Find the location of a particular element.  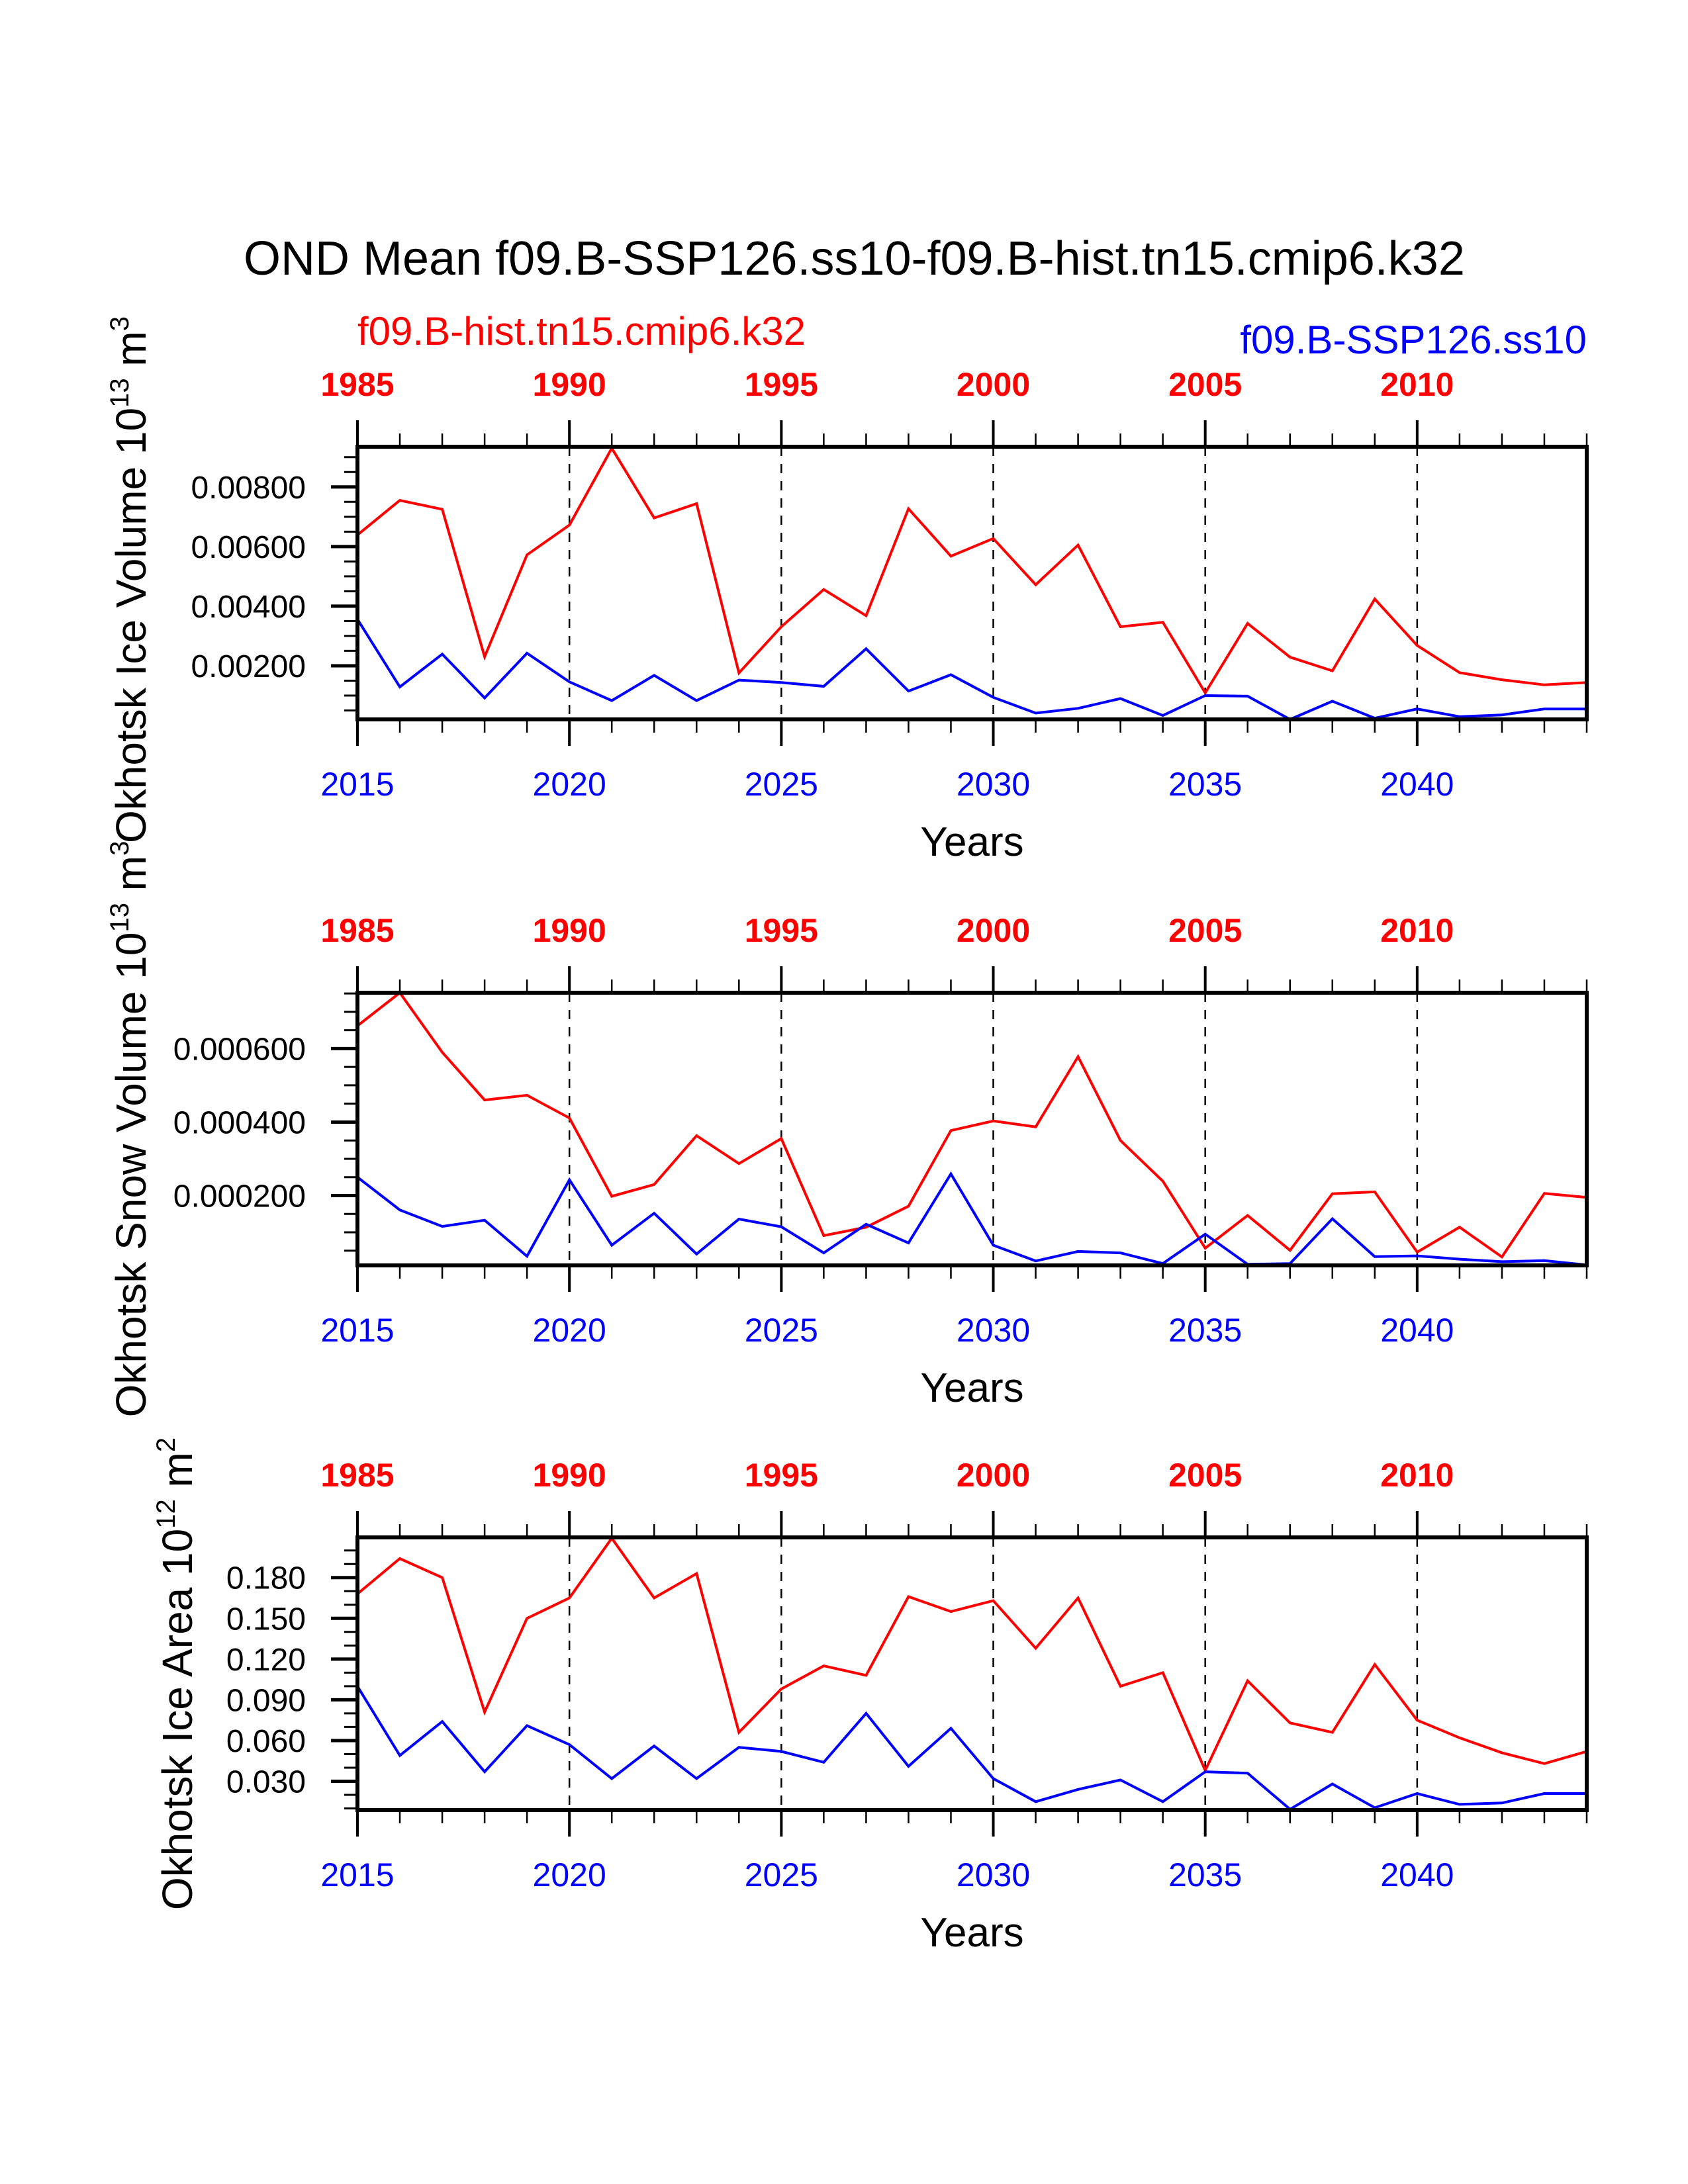

y-tick-label: 0.00600 is located at coordinates (248, 547).